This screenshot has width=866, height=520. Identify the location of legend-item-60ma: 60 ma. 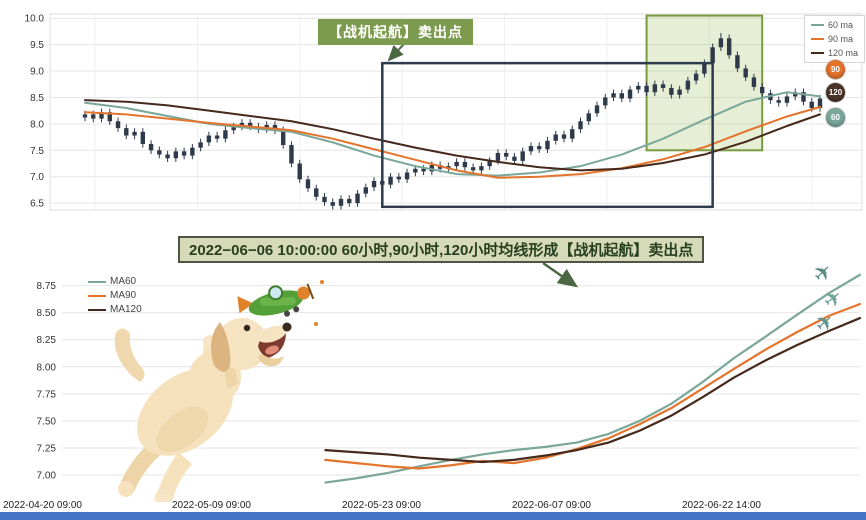
(834, 25).